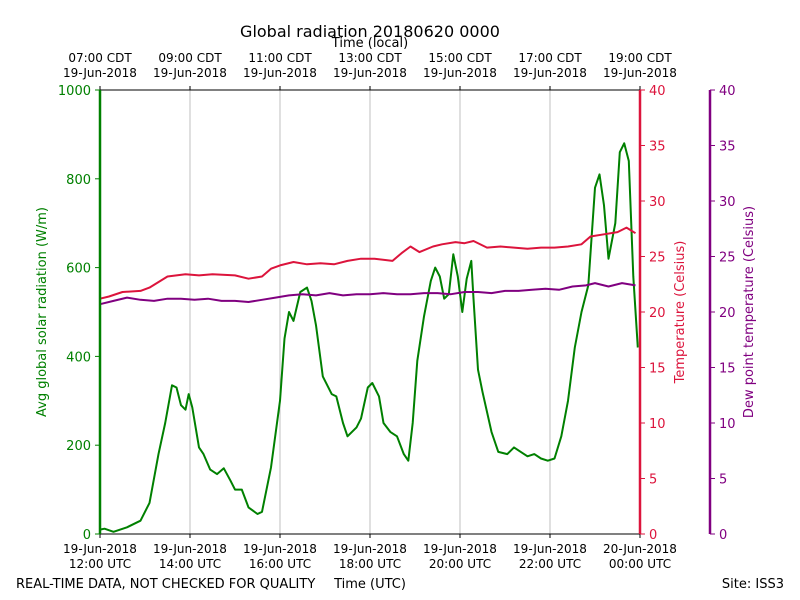 This screenshot has width=800, height=600. Describe the element at coordinates (42, 312) in the screenshot. I see `left-axis-label: Avg global solar radiation (W/m)` at that location.